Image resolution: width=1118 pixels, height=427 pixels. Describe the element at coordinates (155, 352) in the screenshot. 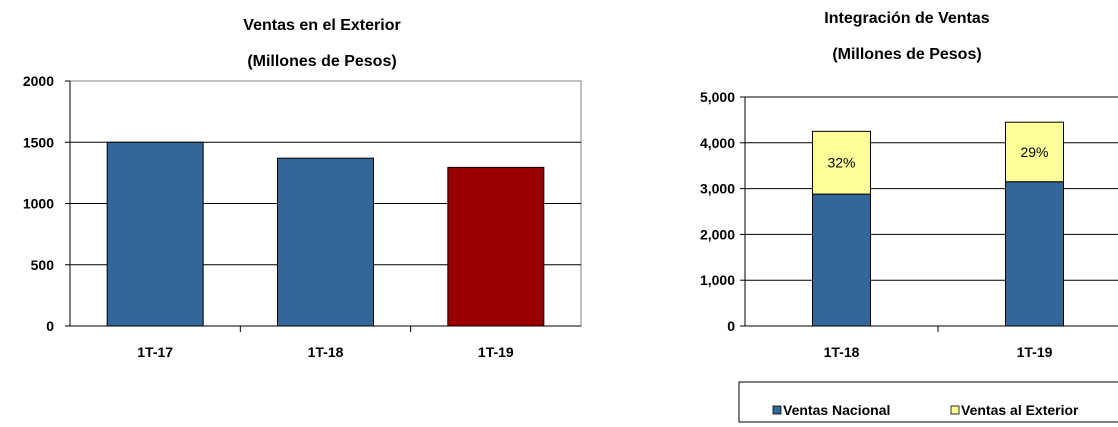

I see `chart1-category-label: 1T-17` at that location.